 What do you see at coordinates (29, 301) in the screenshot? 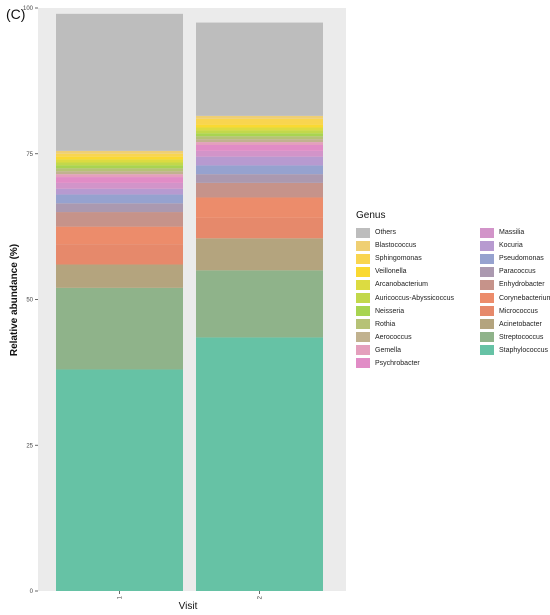
I see `y-tick-label-50: 50` at bounding box center [29, 301].